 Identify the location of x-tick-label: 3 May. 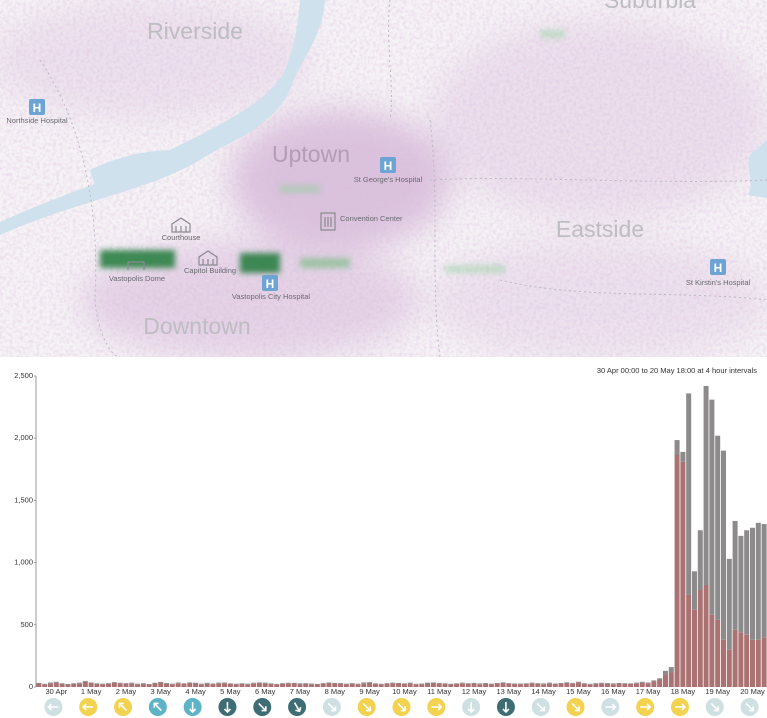
(161, 691).